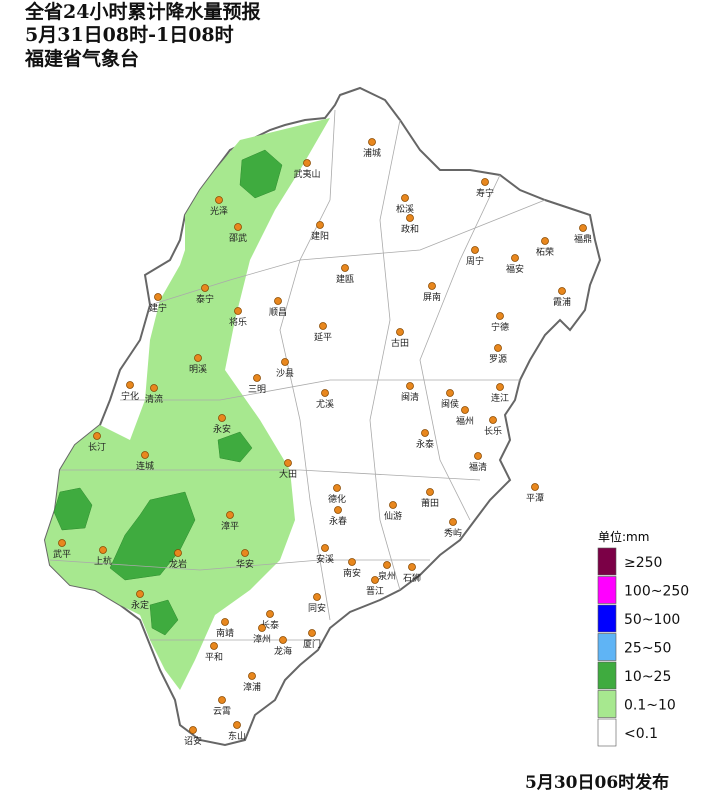 Image resolution: width=720 pixels, height=804 pixels. I want to click on city-label: 罗源, so click(498, 359).